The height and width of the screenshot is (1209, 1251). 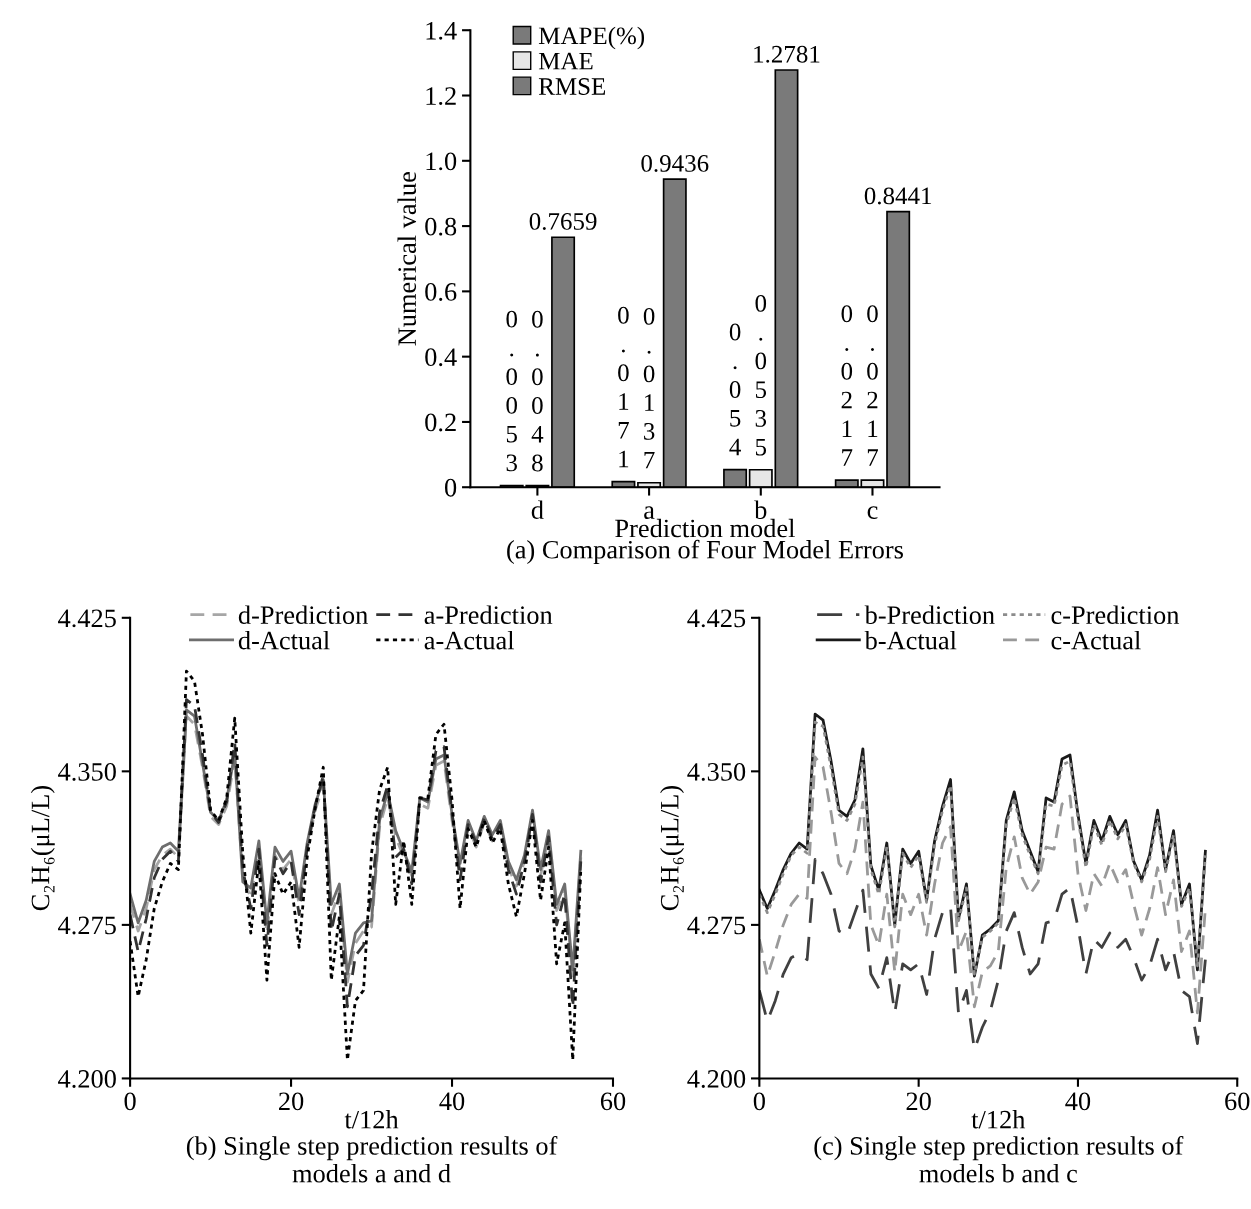 I want to click on text: (a) Comparison of Four Model Errors, so click(x=705, y=551).